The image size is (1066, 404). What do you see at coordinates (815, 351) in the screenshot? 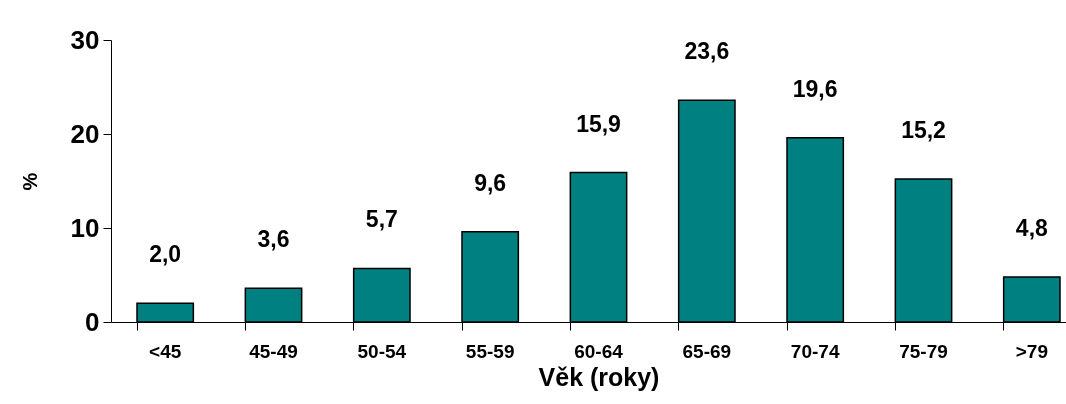
I see `x-tick-label: 70-74` at bounding box center [815, 351].